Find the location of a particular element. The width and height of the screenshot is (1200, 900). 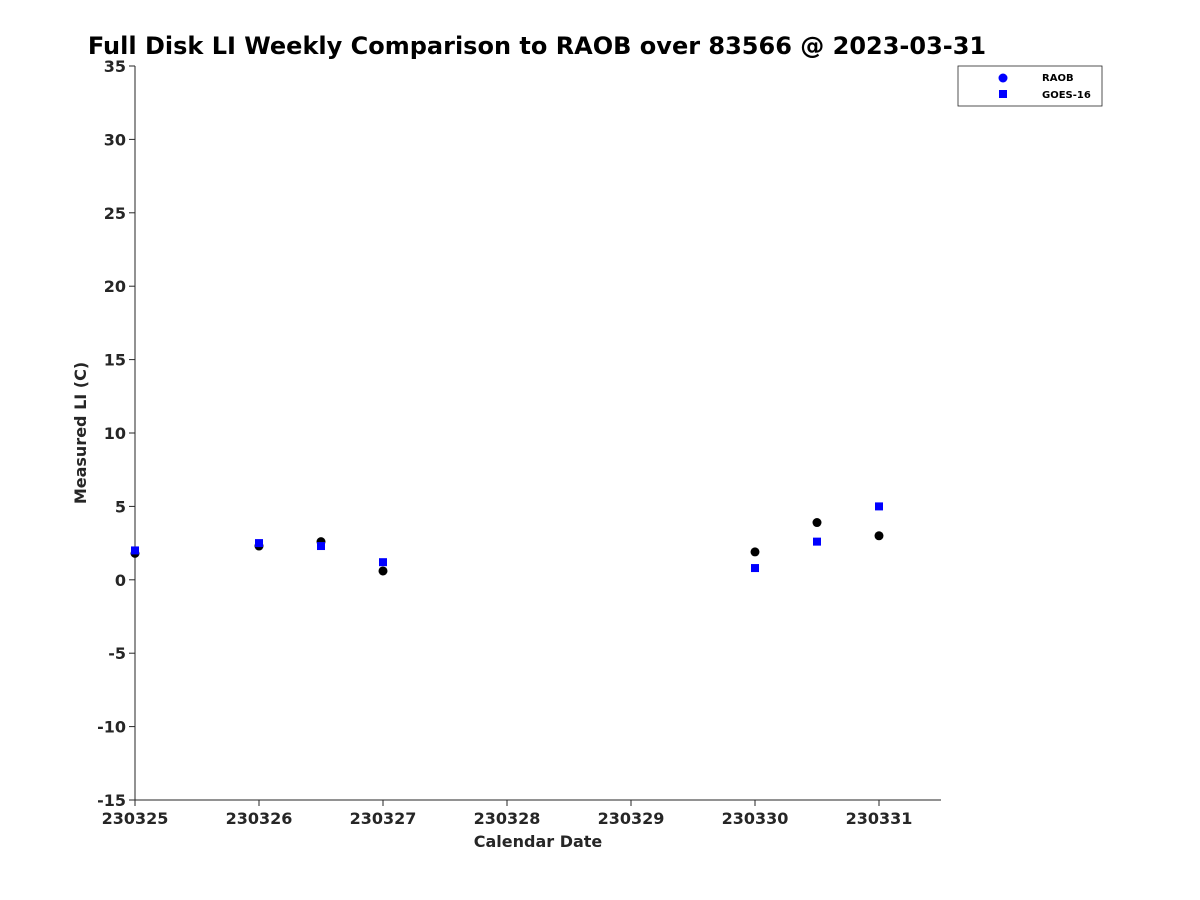

y-tick-label: 10 is located at coordinates (115, 433).